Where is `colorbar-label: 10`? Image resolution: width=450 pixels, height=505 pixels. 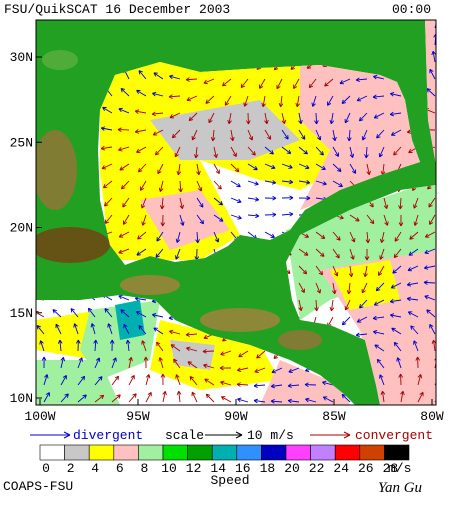 colorbar-label: 10 is located at coordinates (169, 468).